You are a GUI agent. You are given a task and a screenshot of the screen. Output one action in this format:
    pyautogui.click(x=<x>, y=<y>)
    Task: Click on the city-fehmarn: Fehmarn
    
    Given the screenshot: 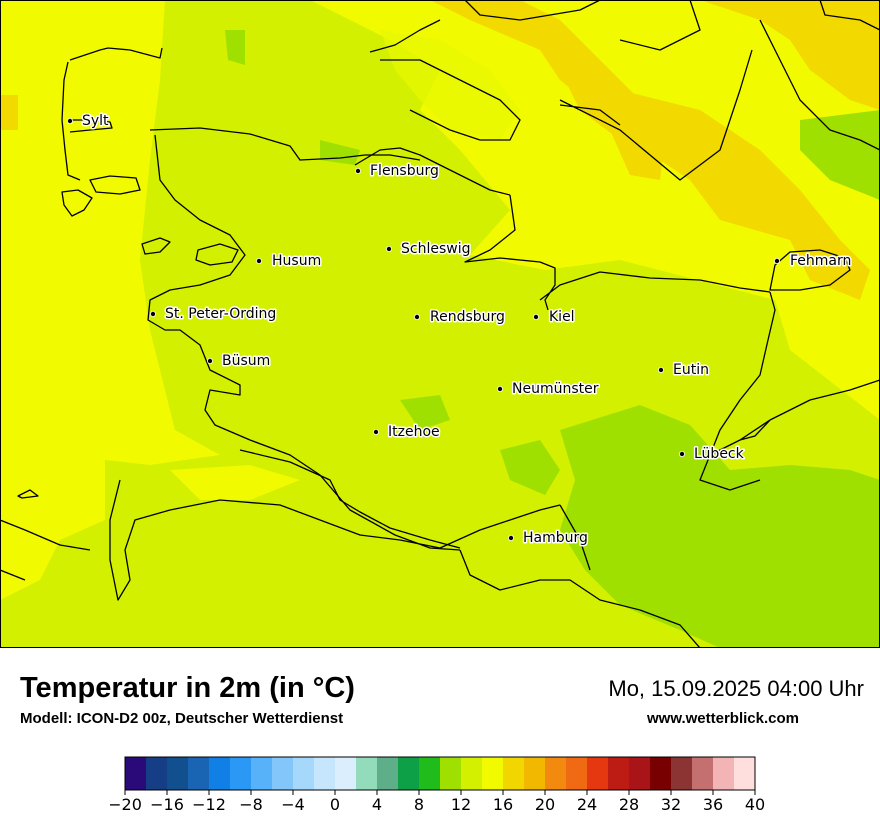 What is the action you would take?
    pyautogui.click(x=813, y=261)
    